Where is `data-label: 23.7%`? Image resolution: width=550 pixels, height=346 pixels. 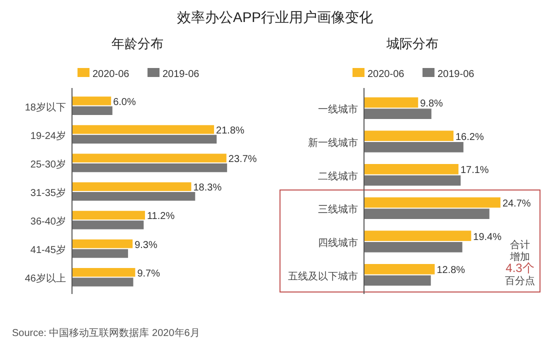
data-label: 23.7% is located at coordinates (242, 160).